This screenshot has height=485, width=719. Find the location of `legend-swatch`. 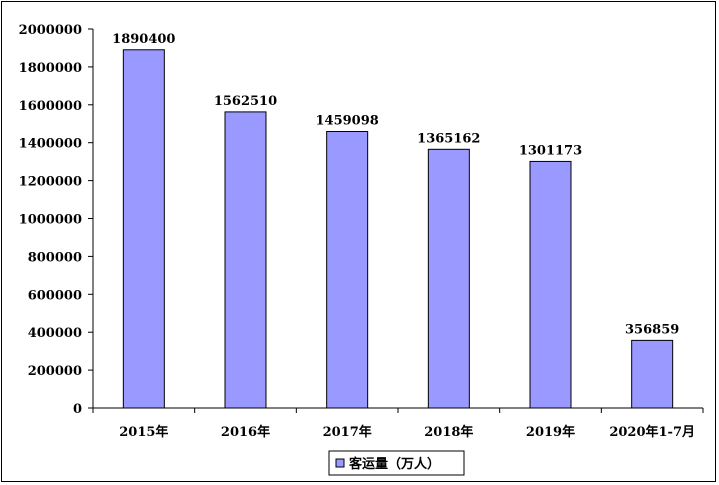

legend-swatch is located at coordinates (340, 463).